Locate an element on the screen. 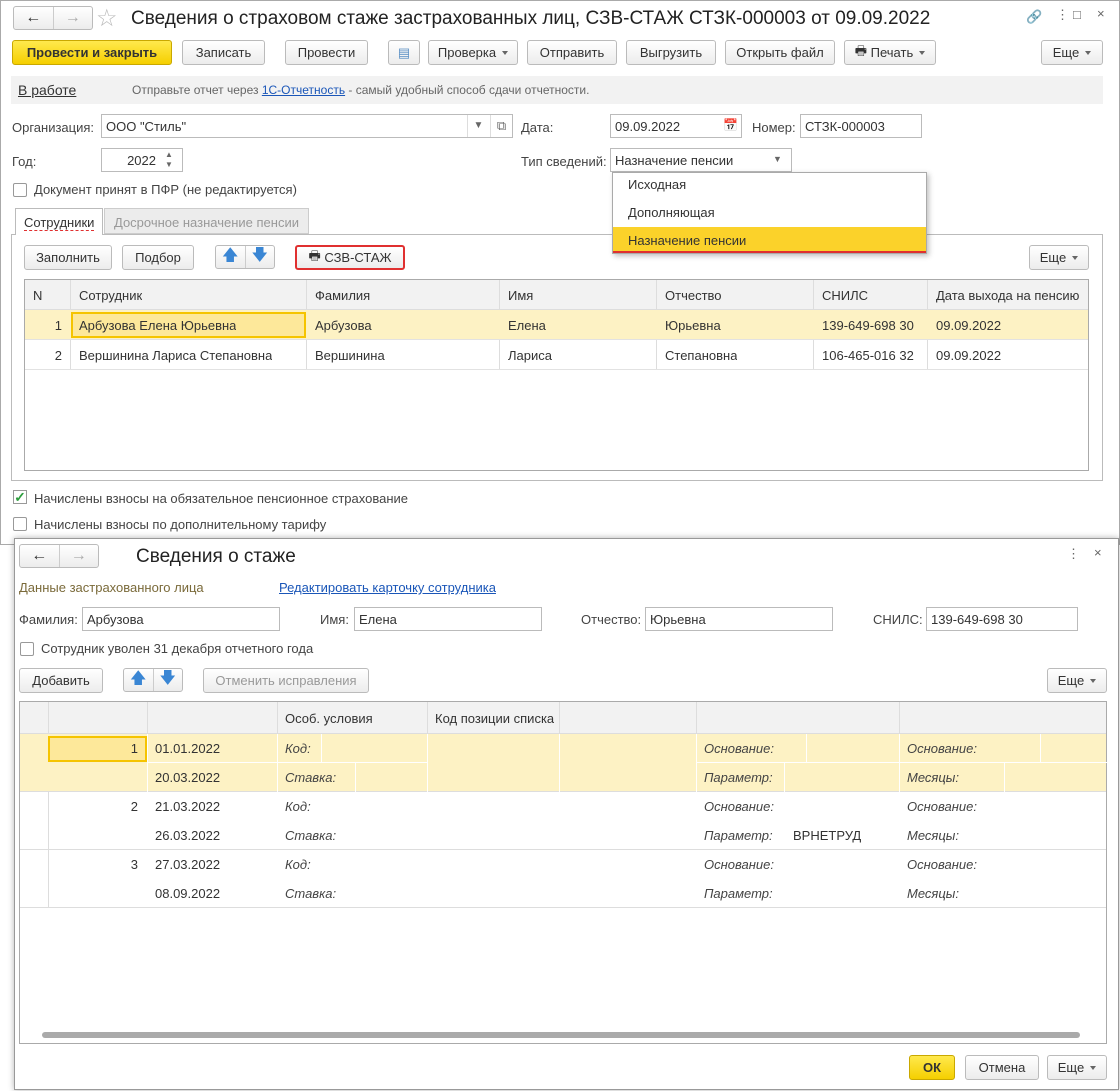 The image size is (1120, 1091). accepted-checkbox is located at coordinates (20, 190).